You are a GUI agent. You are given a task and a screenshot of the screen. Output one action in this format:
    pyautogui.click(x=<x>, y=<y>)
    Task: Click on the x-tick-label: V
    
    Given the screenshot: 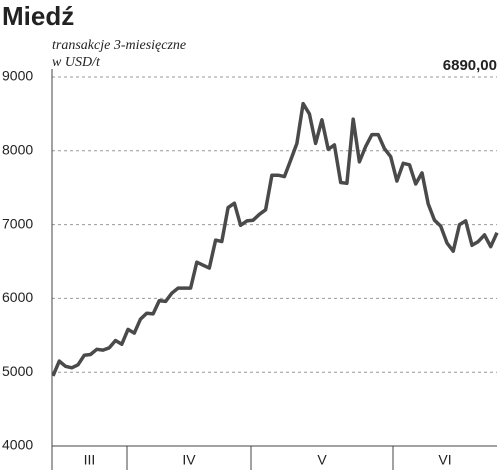 What is the action you would take?
    pyautogui.click(x=322, y=460)
    